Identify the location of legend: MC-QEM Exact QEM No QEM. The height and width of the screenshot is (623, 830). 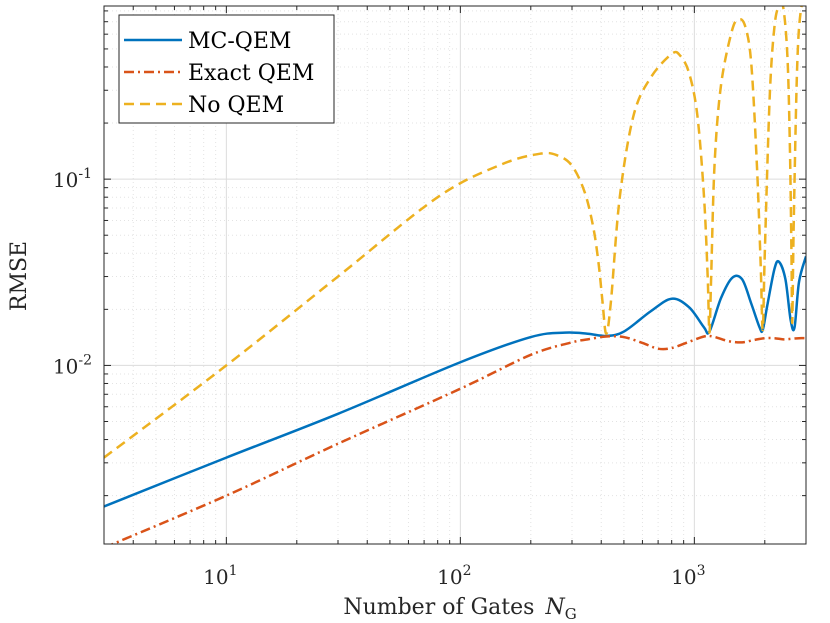
(226, 69).